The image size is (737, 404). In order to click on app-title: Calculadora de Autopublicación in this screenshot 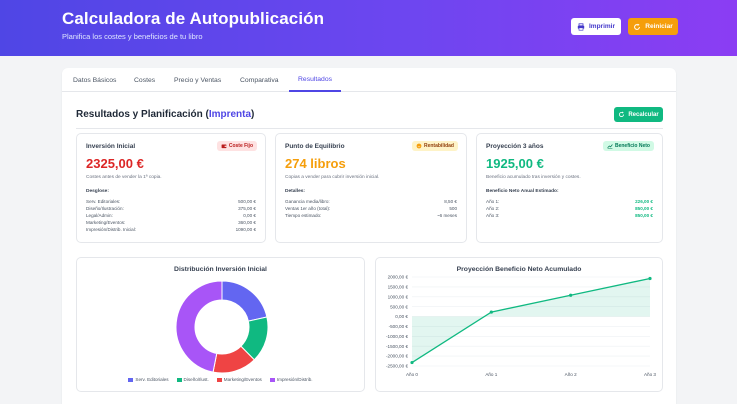, I will do `click(193, 18)`.